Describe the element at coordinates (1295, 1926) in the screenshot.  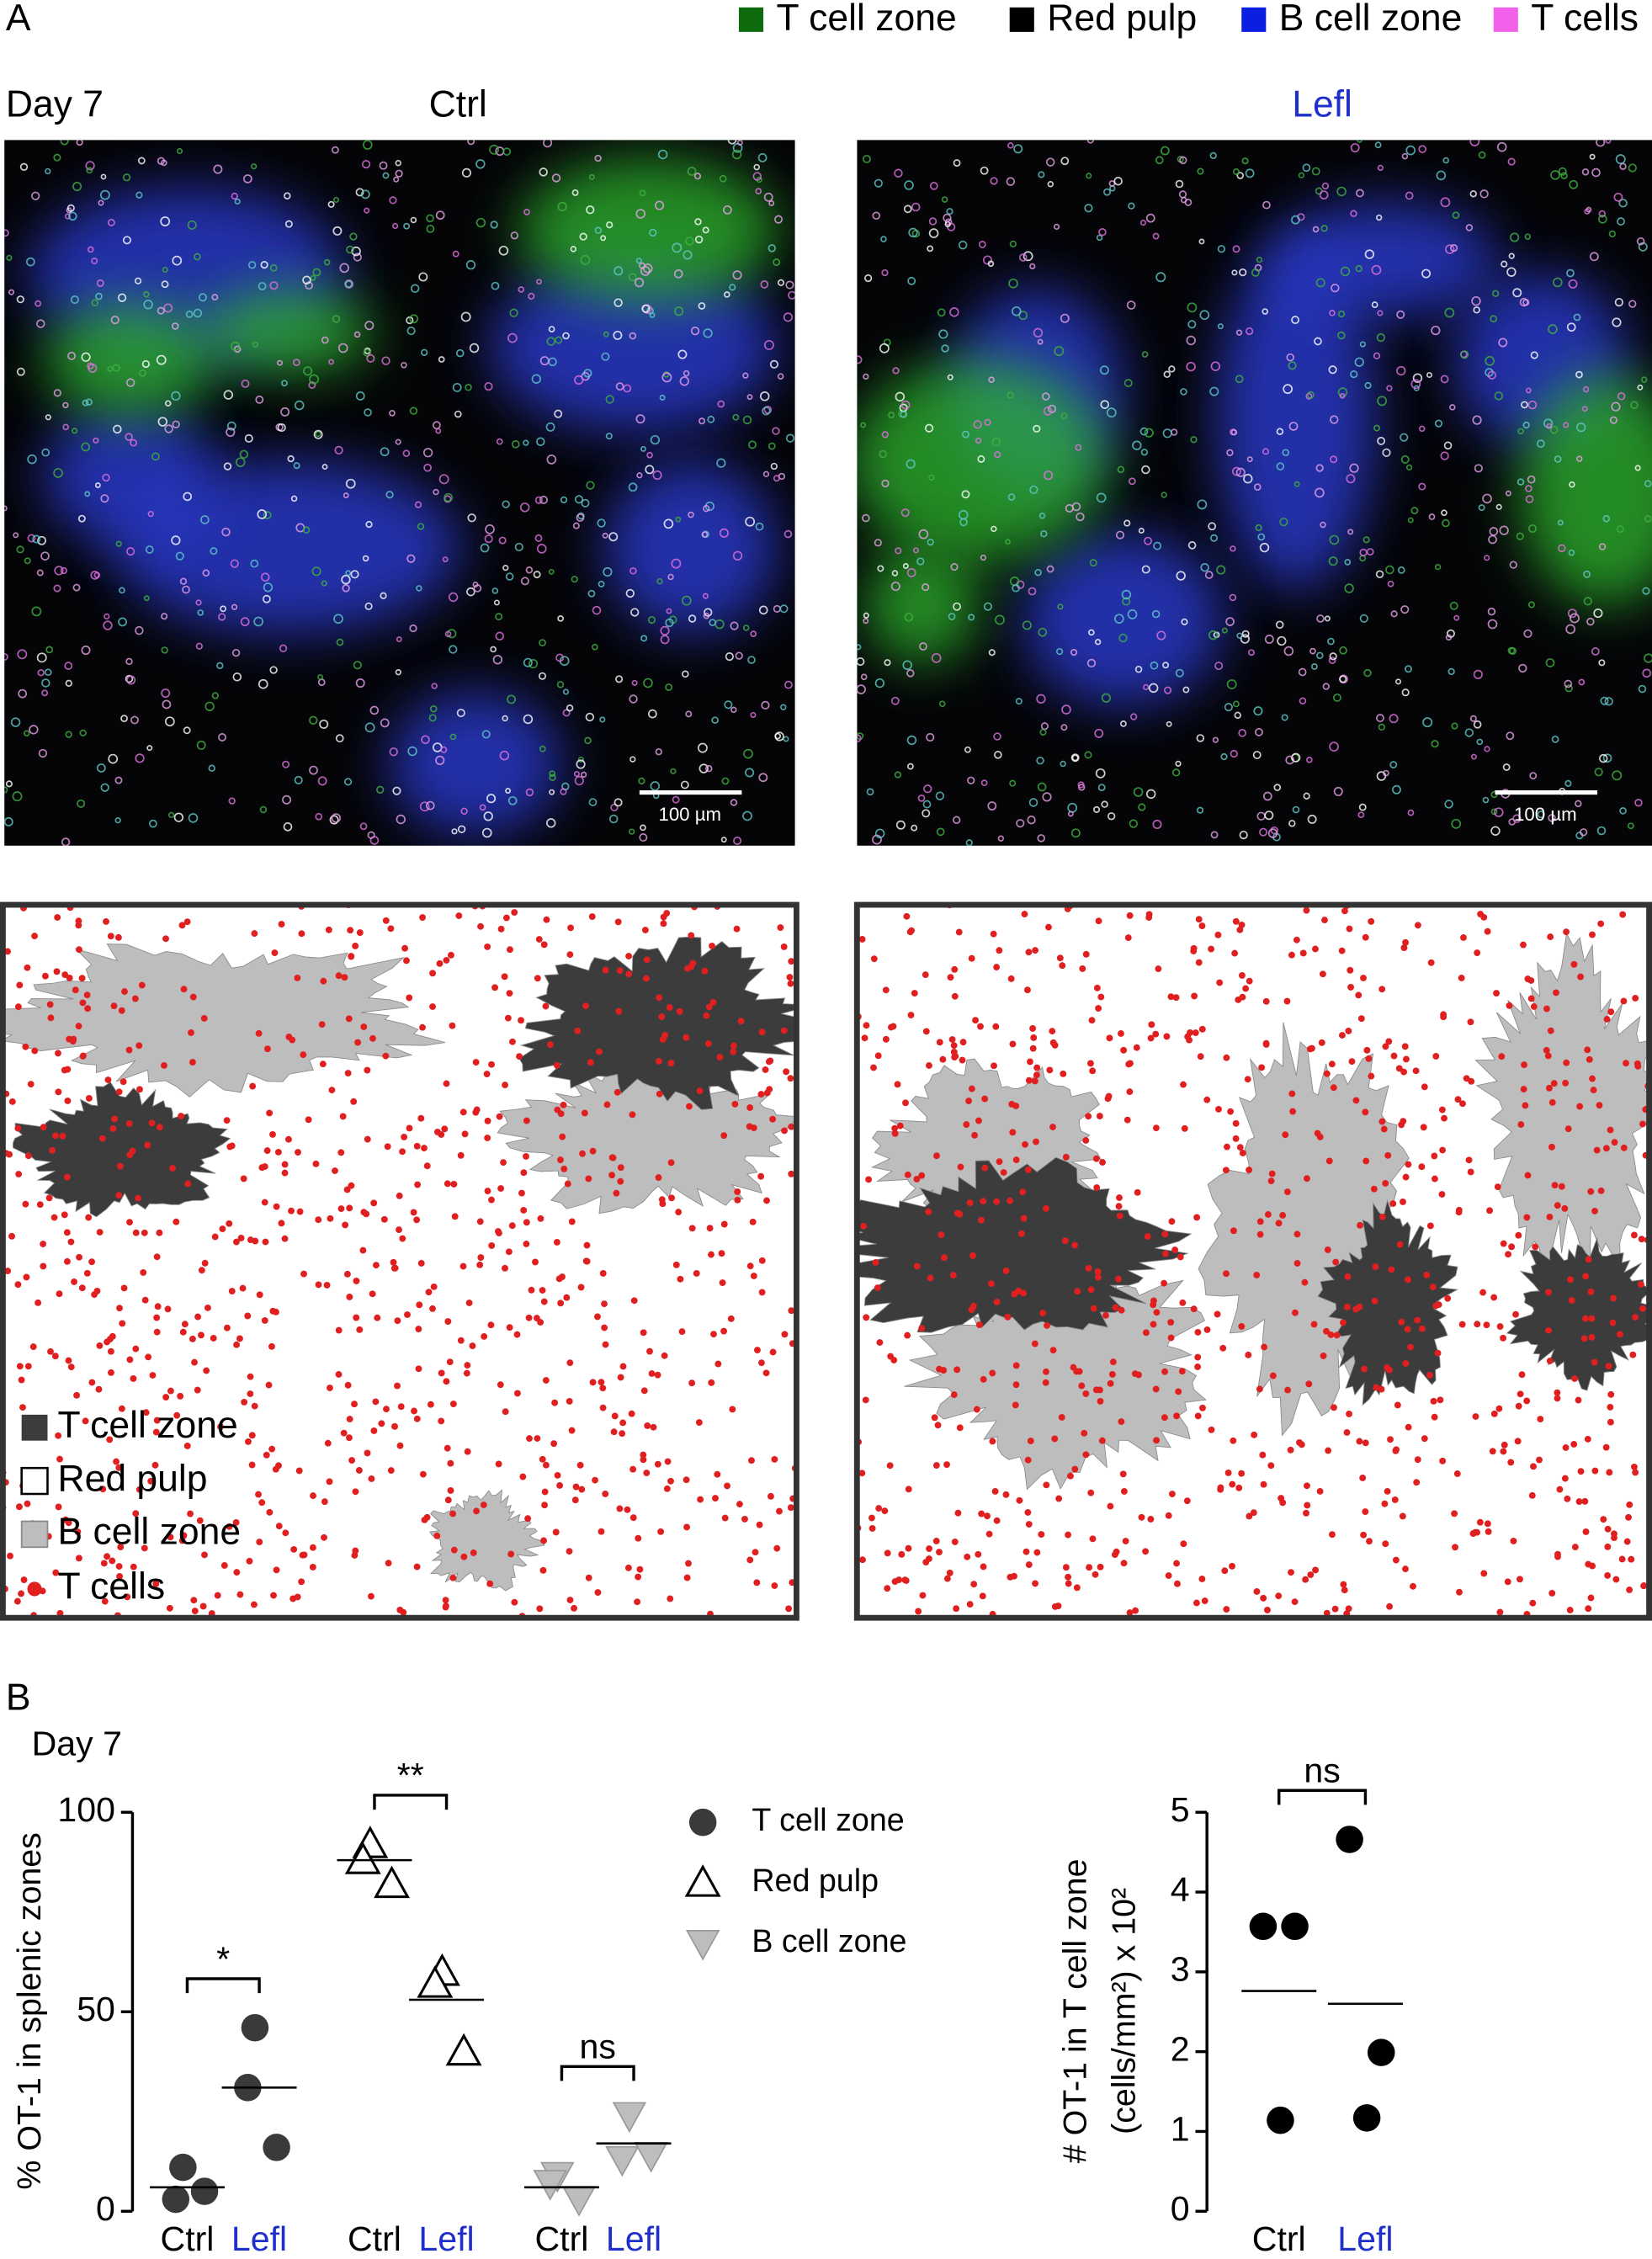
I see `data-point` at that location.